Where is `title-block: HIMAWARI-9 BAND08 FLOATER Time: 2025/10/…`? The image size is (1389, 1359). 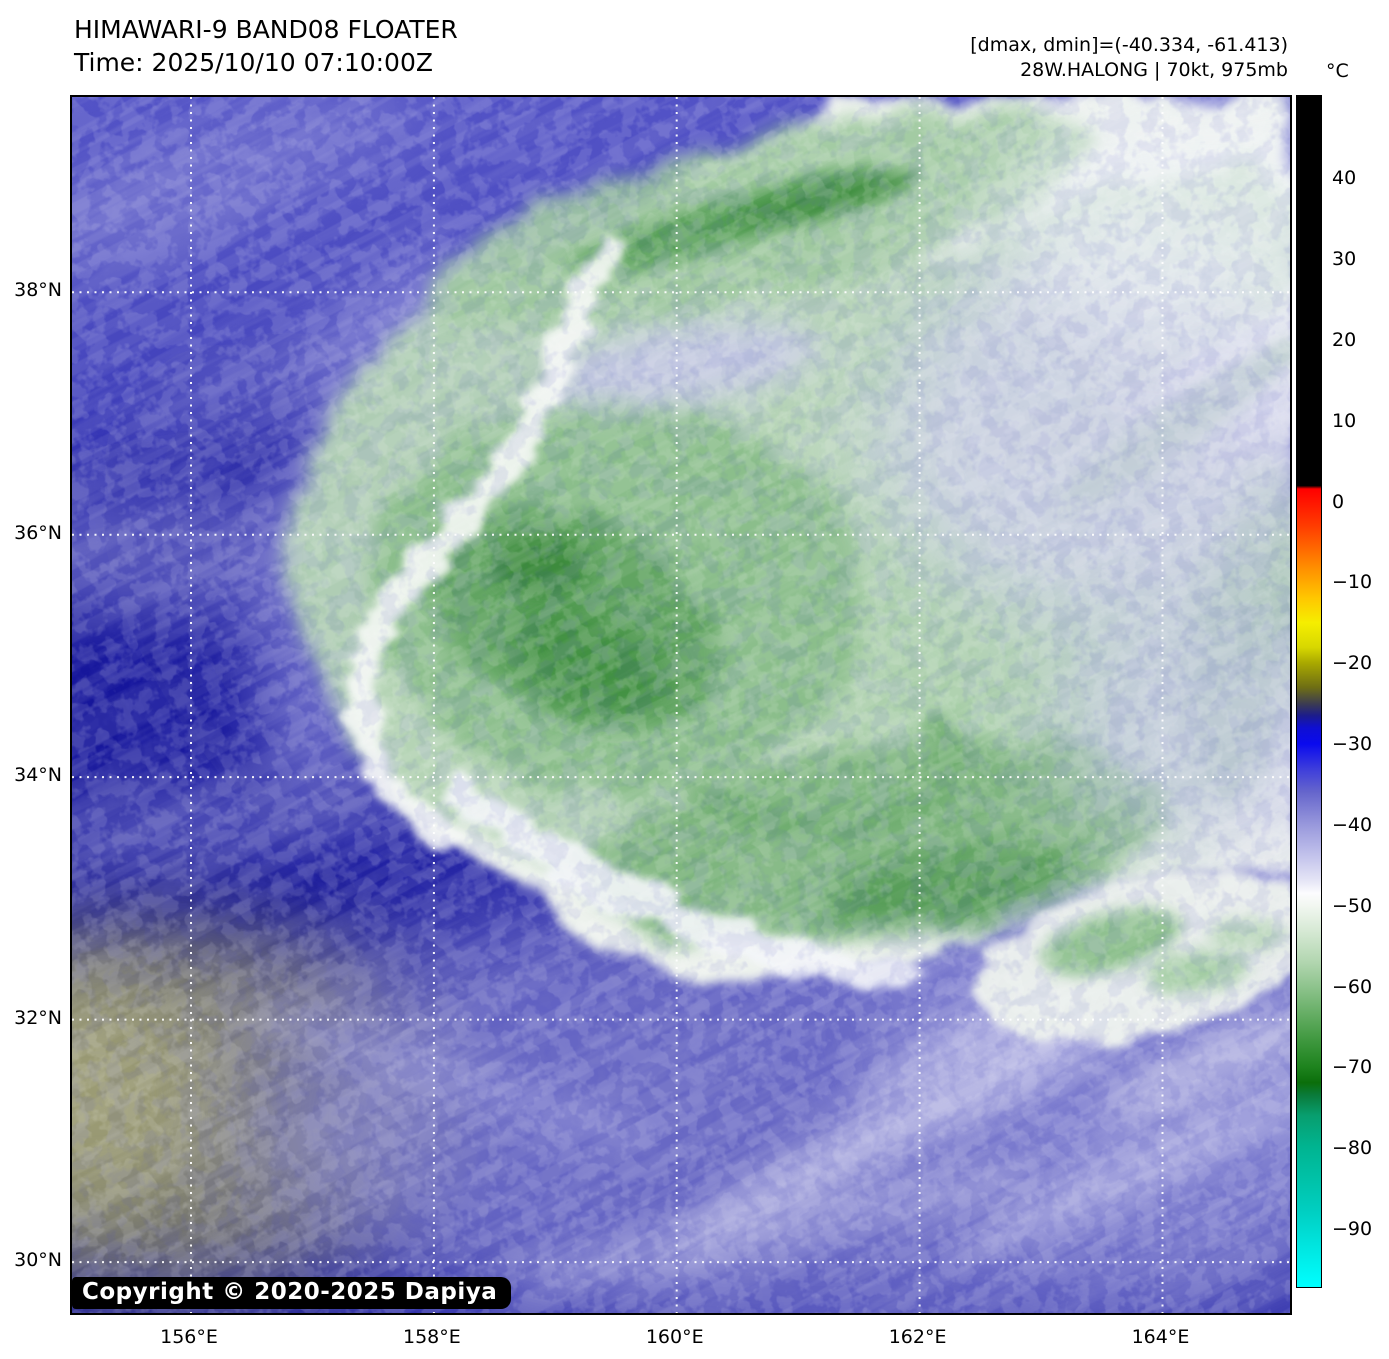 title-block: HIMAWARI-9 BAND08 FLOATER Time: 2025/10/… is located at coordinates (266, 46).